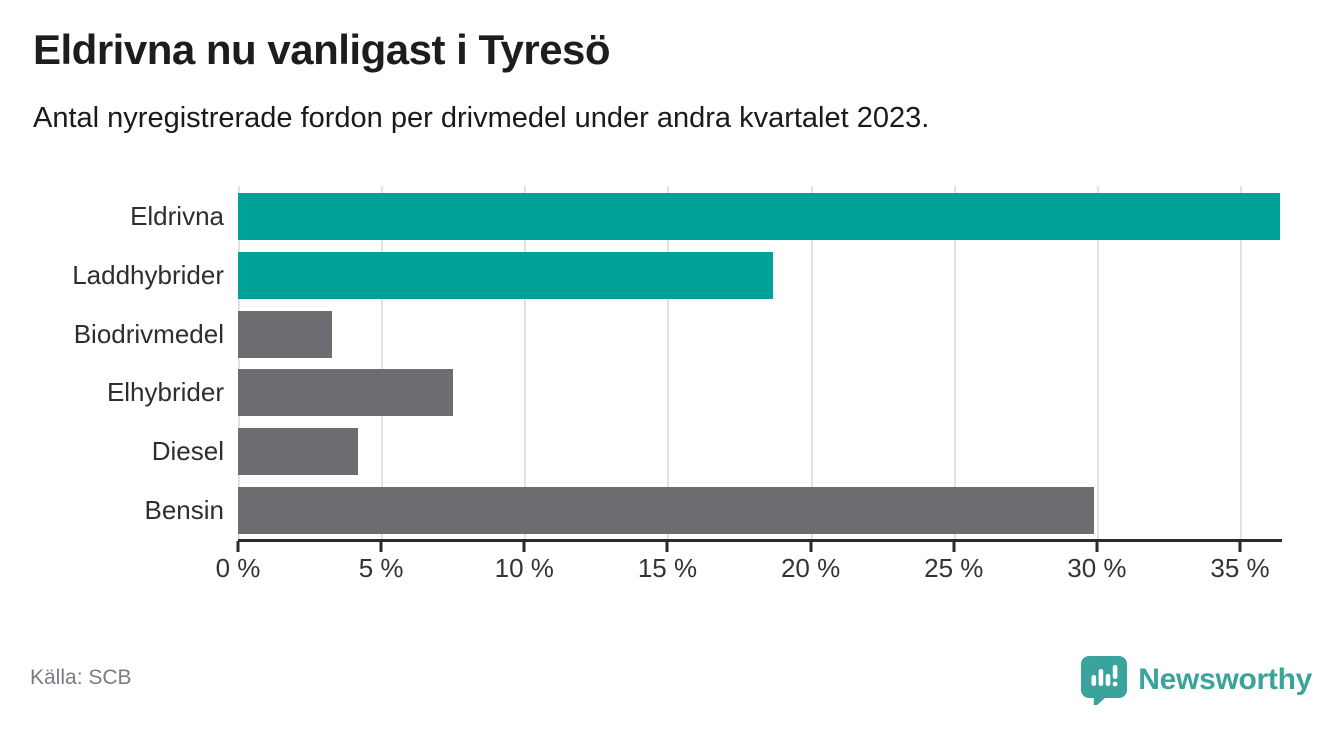 This screenshot has height=733, width=1340. Describe the element at coordinates (381, 568) in the screenshot. I see `axis-tick-label: 5 %` at that location.